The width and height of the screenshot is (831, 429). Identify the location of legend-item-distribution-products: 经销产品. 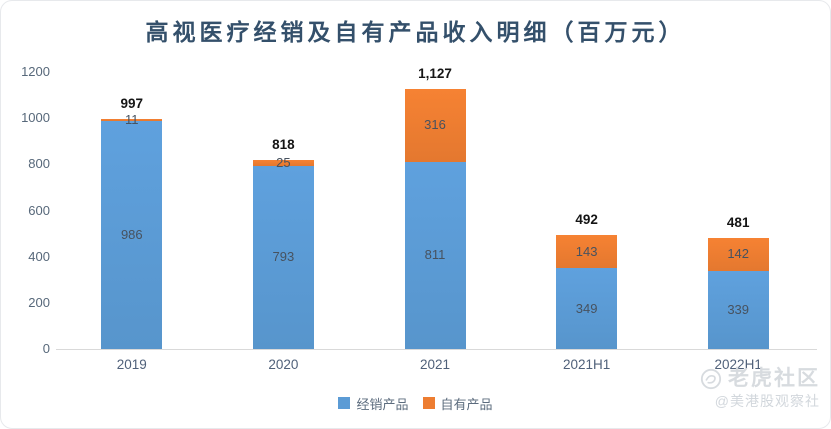
(373, 403).